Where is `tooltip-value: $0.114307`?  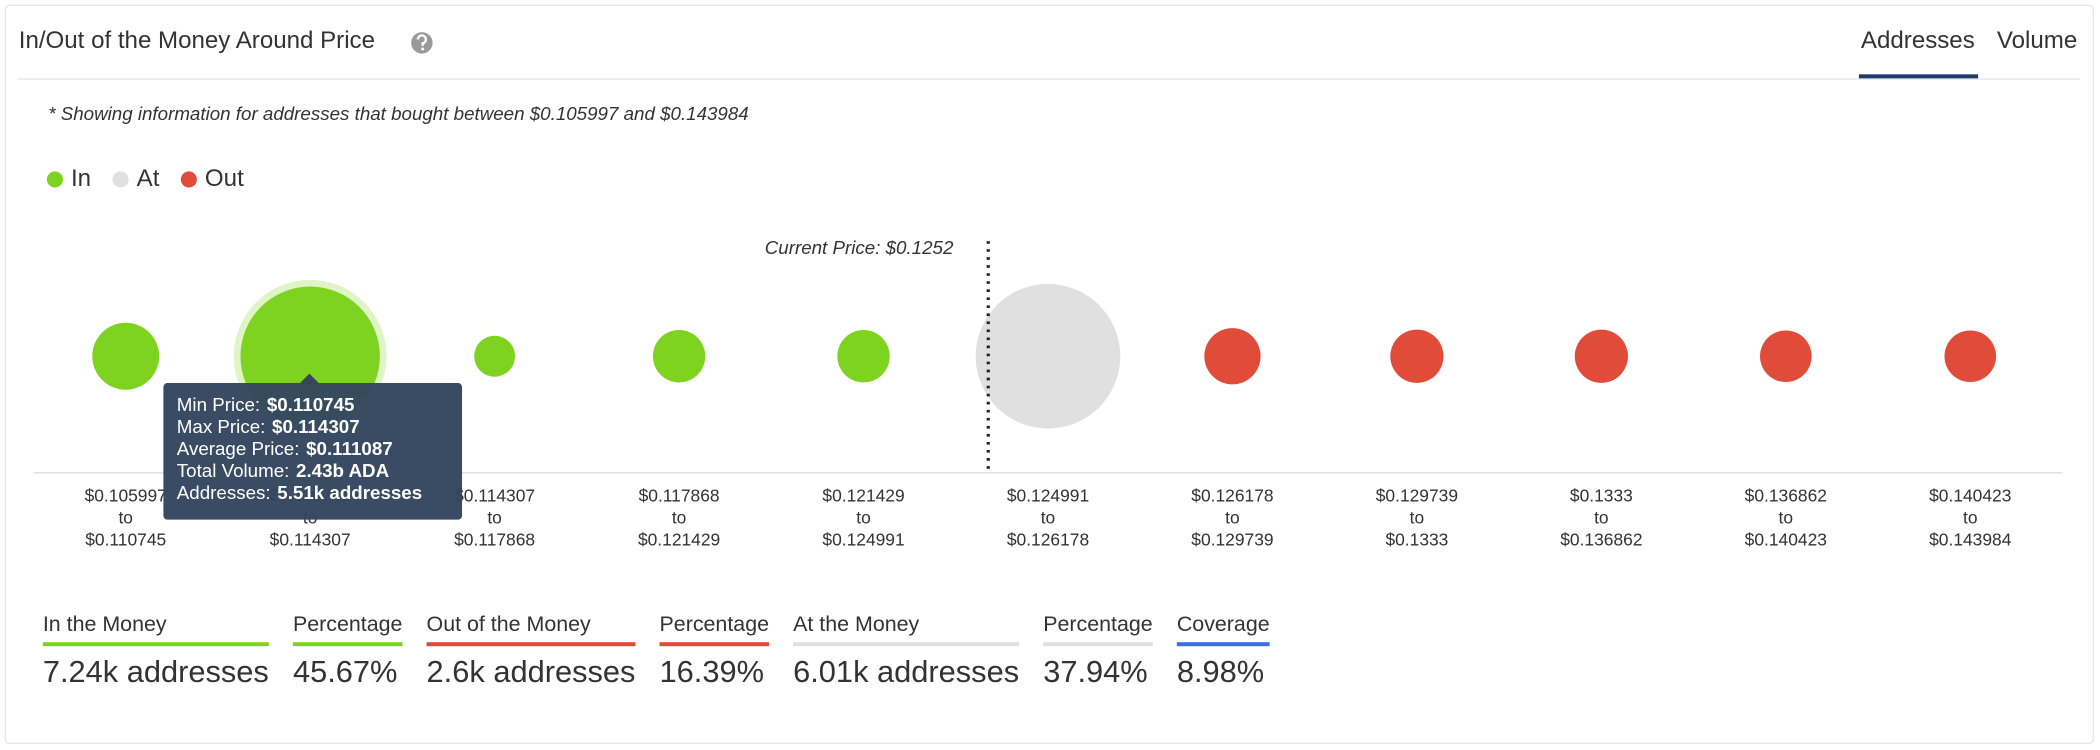
tooltip-value: $0.114307 is located at coordinates (316, 426).